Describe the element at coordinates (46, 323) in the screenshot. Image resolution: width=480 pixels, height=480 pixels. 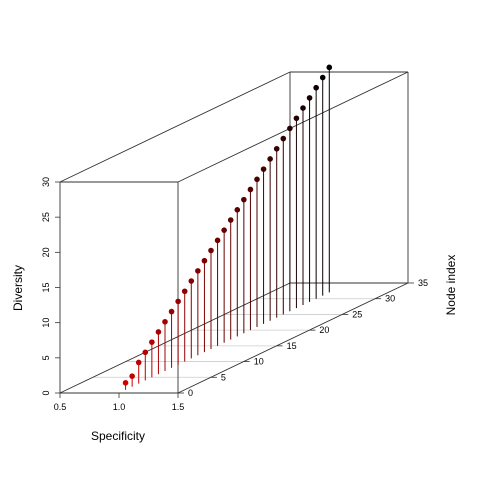
I see `z-tick-label-2: 10` at that location.